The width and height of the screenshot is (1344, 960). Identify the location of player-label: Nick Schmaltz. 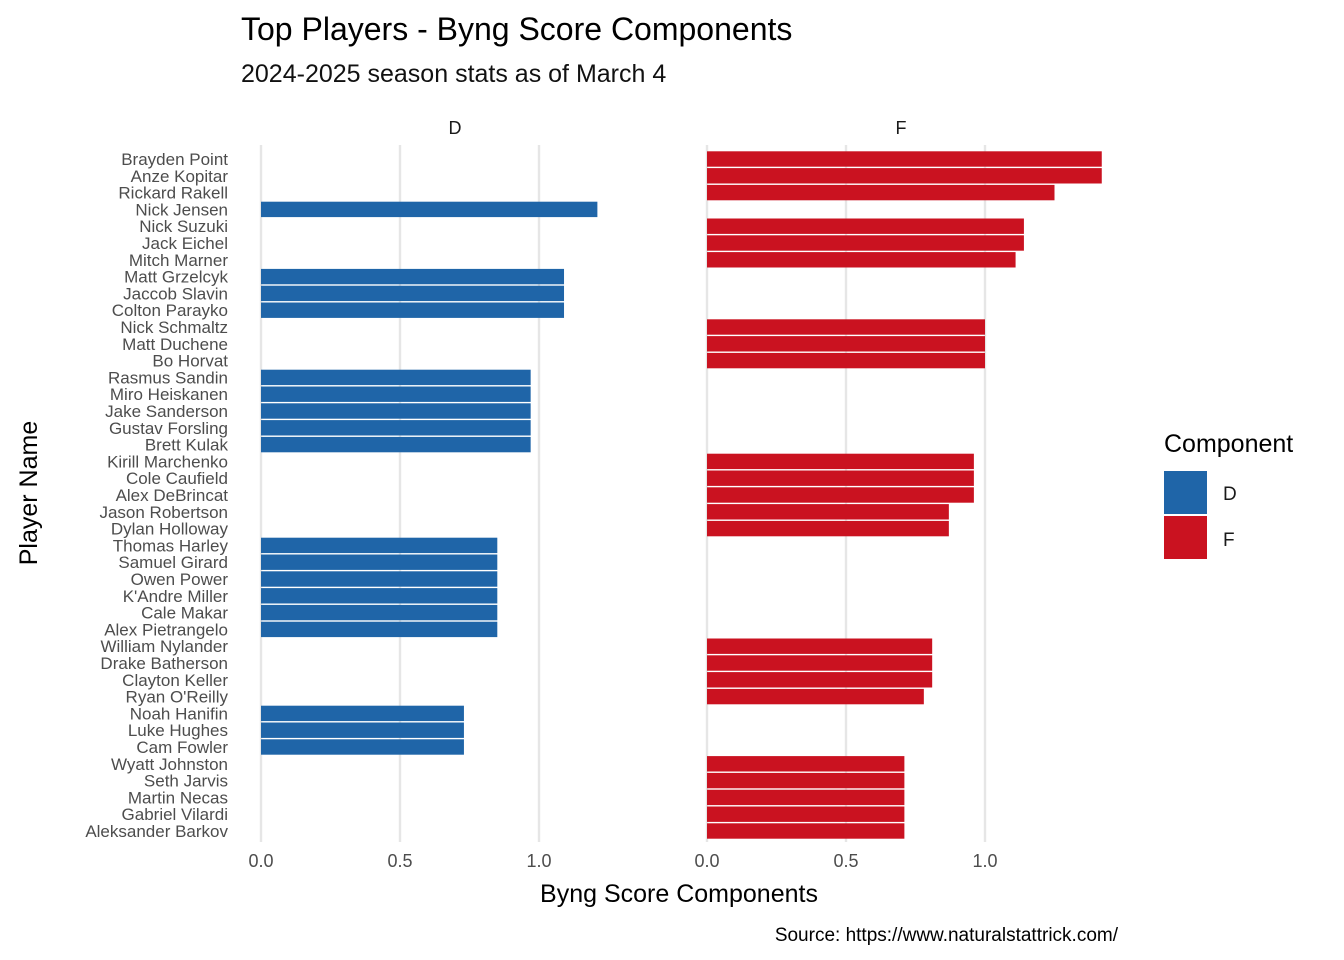
(174, 327).